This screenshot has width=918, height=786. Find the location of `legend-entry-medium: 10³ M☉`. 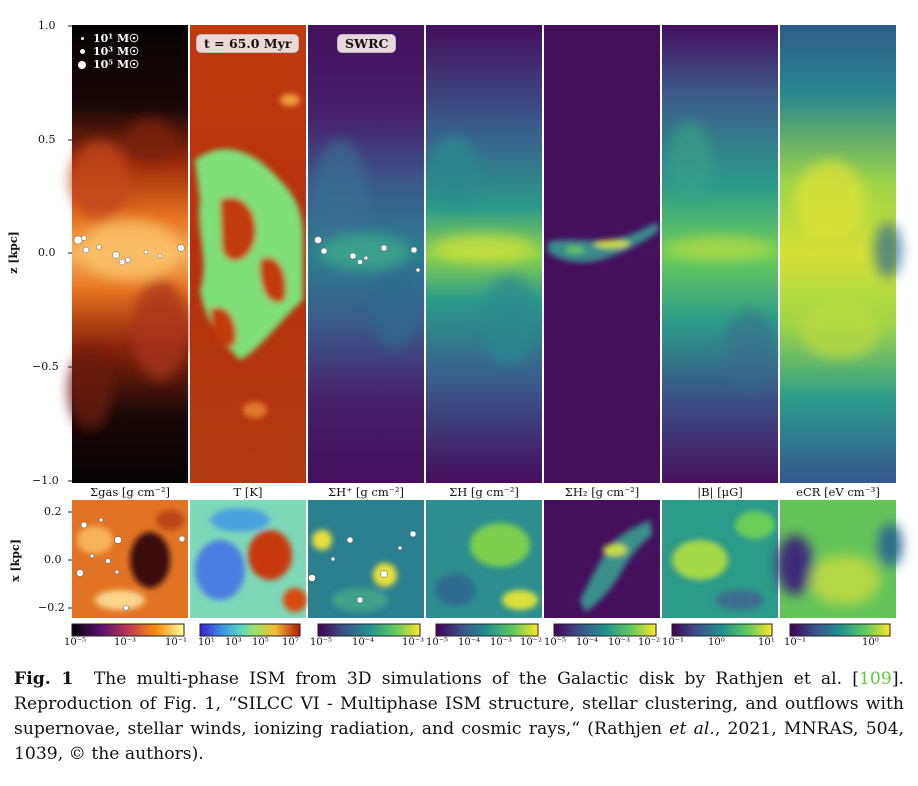

legend-entry-medium: 10³ M☉ is located at coordinates (116, 51).